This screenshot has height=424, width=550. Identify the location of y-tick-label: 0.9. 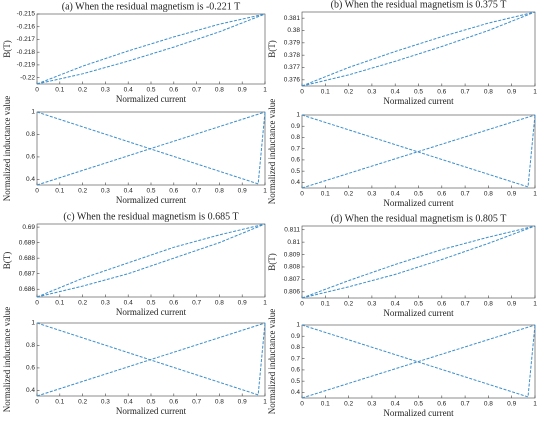
(295, 336).